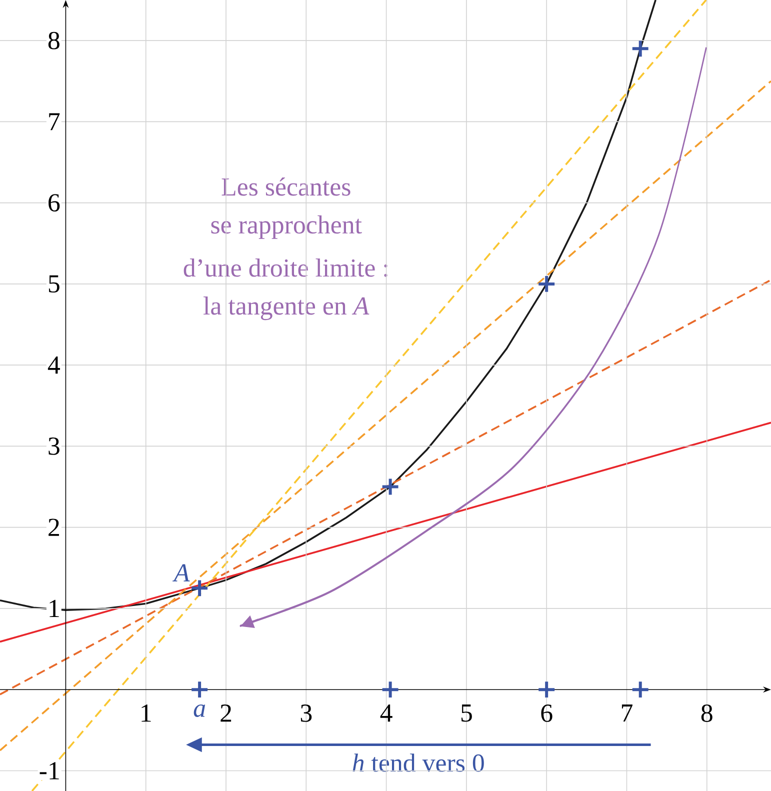 The height and width of the screenshot is (791, 771). What do you see at coordinates (53, 527) in the screenshot?
I see `y-tick-label: 2` at bounding box center [53, 527].